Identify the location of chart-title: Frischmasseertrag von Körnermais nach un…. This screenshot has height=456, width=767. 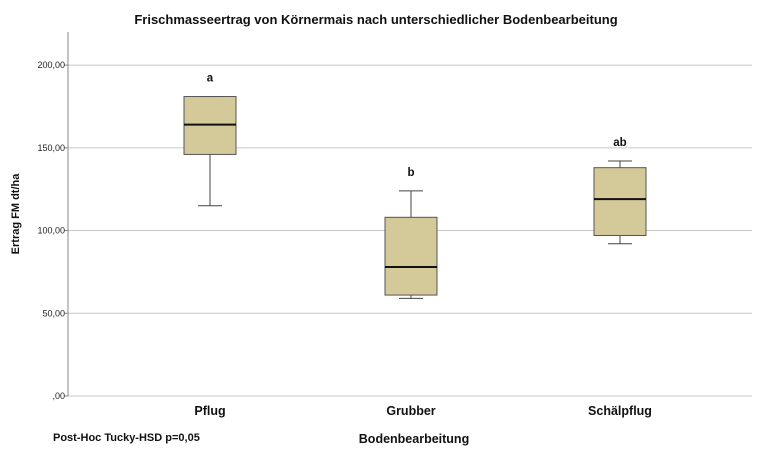
(375, 19).